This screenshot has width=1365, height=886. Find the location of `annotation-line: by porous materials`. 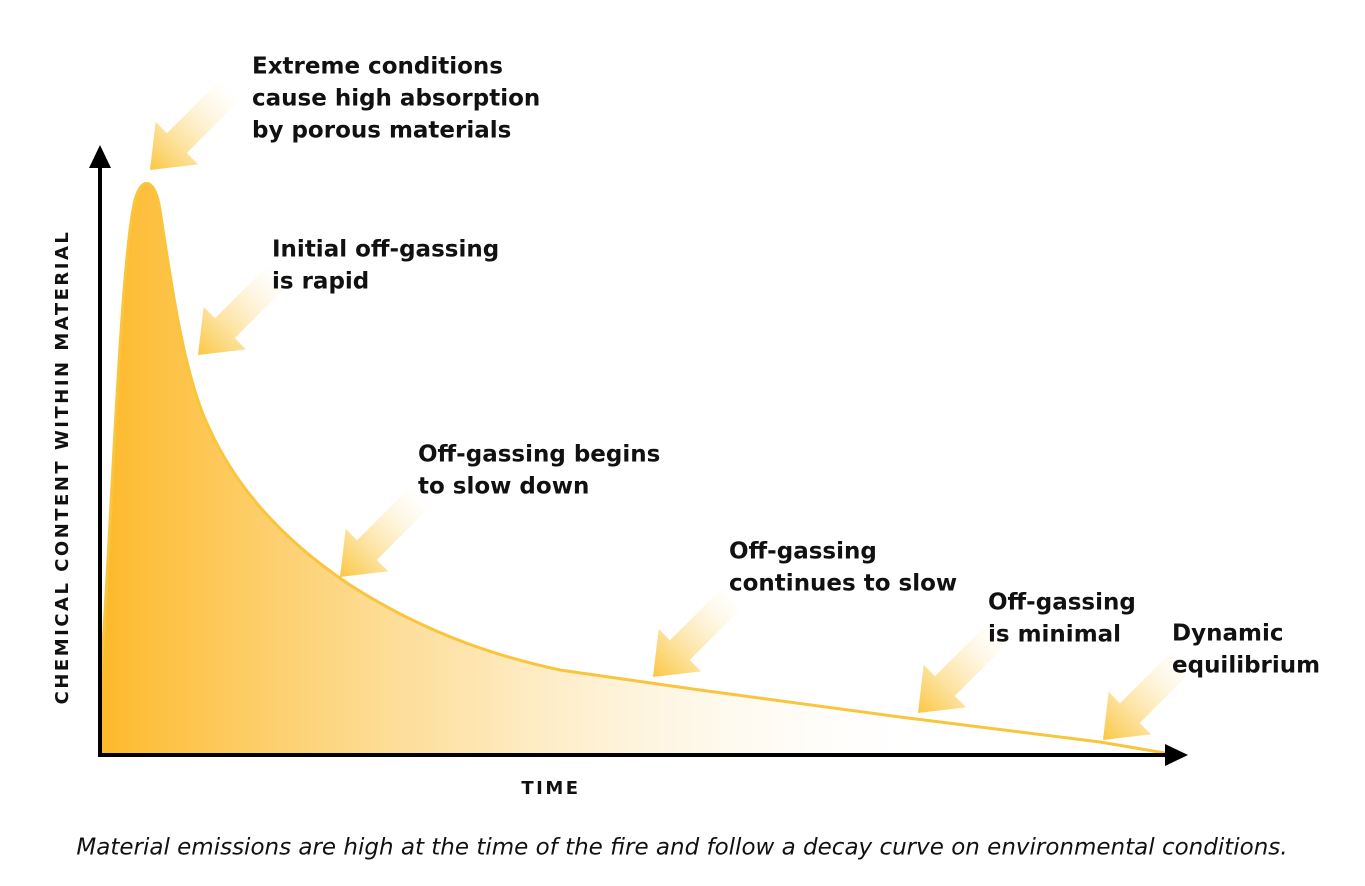

annotation-line: by porous materials is located at coordinates (381, 131).